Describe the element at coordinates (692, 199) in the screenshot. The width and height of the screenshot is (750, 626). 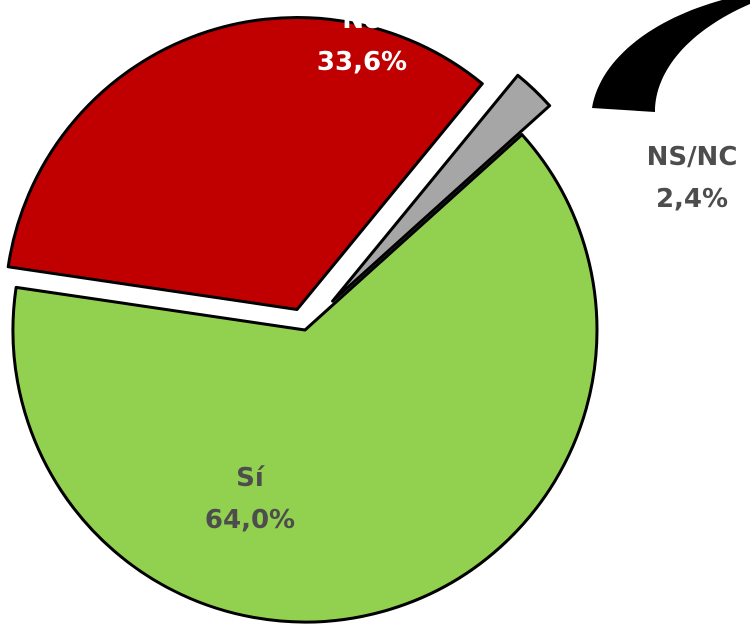
I see `slice-label-value: 2,4%` at that location.